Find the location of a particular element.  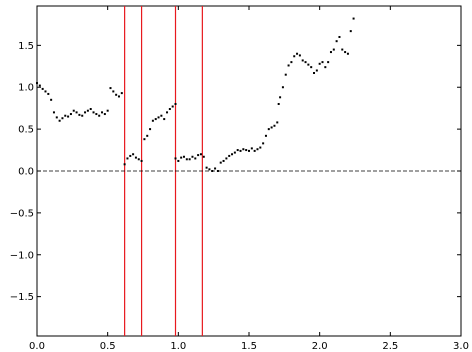

x-tick-label: 2.0 is located at coordinates (320, 346).